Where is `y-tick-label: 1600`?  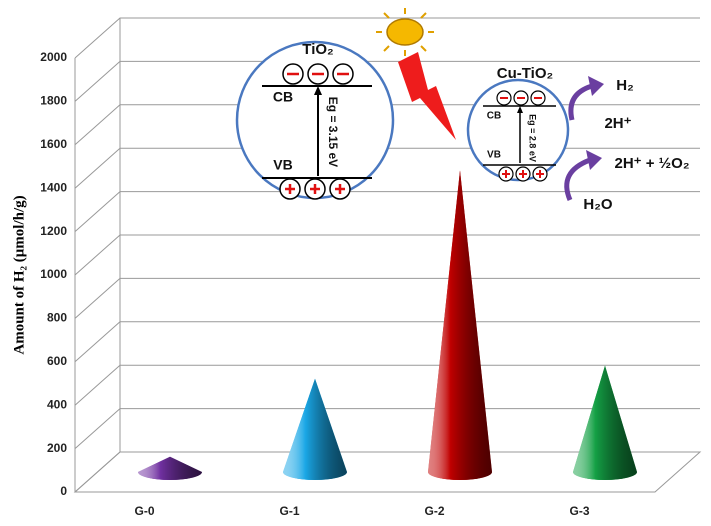
y-tick-label: 1600 is located at coordinates (53, 144).